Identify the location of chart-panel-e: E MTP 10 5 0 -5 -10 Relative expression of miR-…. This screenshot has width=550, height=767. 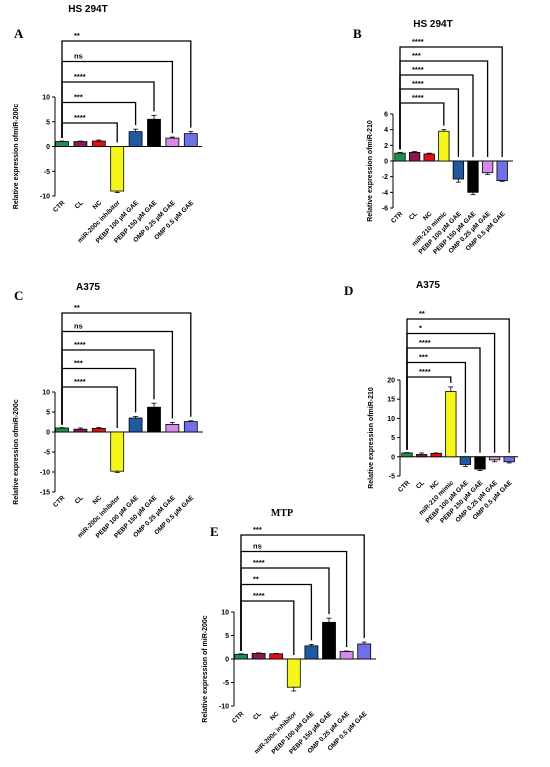
(289, 632).